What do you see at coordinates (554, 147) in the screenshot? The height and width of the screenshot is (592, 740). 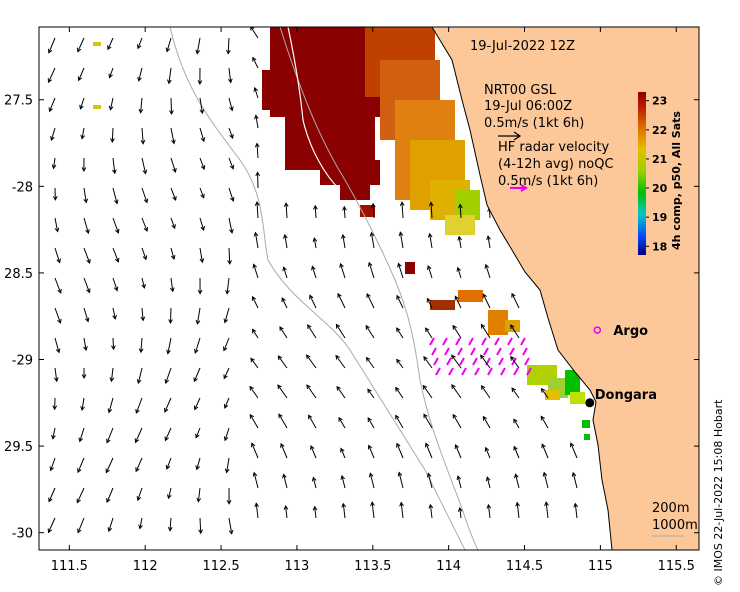 I see `radar-label-line1: HF radar velocity` at bounding box center [554, 147].